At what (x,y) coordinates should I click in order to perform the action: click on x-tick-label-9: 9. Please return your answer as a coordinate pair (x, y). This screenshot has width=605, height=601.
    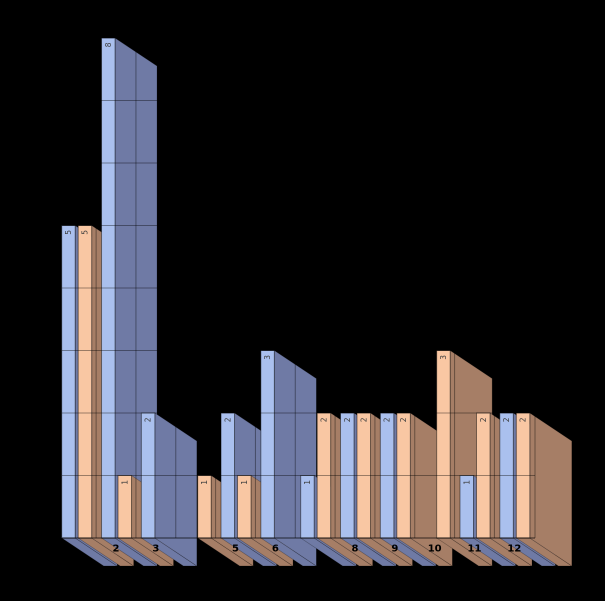
    Looking at the image, I should click on (394, 549).